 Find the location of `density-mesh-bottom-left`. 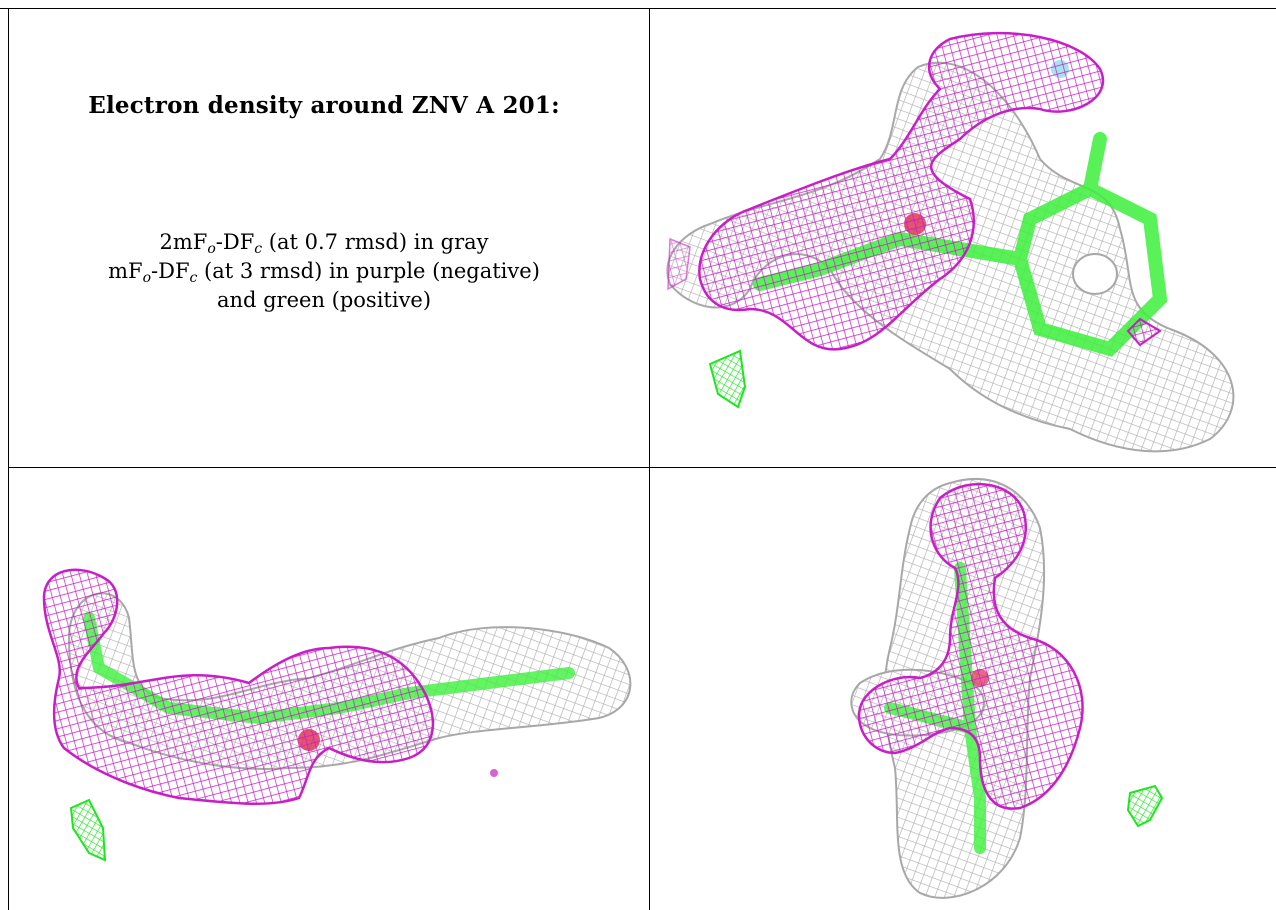

density-mesh-bottom-left is located at coordinates (337, 715).